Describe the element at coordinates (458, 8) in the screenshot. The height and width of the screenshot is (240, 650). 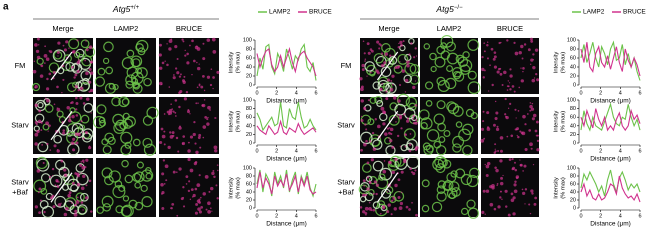
I see `genotype: −/−` at that location.